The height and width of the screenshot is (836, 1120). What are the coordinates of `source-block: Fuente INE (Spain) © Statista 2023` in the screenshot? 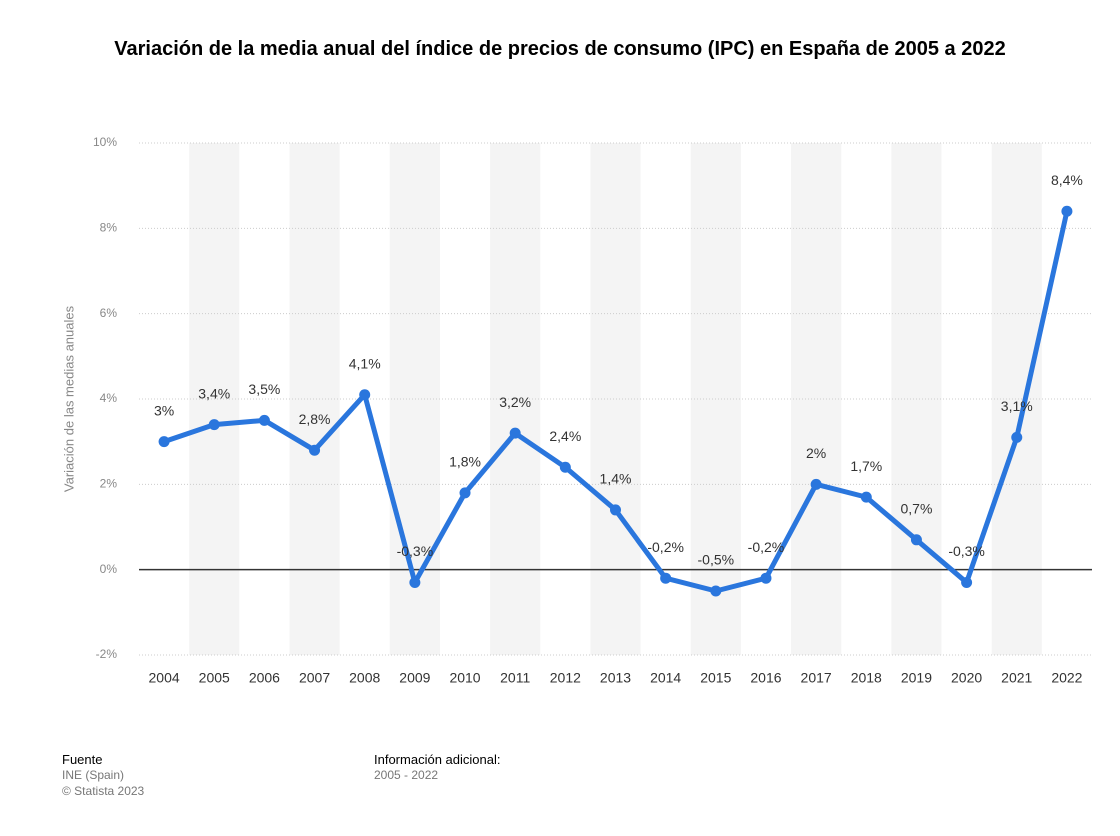 It's located at (103, 775).